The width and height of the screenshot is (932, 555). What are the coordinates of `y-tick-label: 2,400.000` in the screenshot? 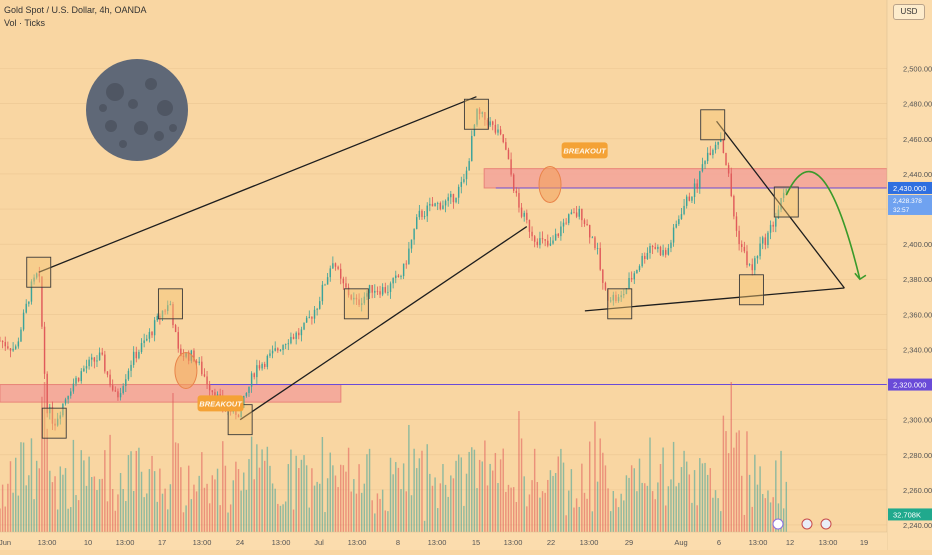 It's located at (917, 244).